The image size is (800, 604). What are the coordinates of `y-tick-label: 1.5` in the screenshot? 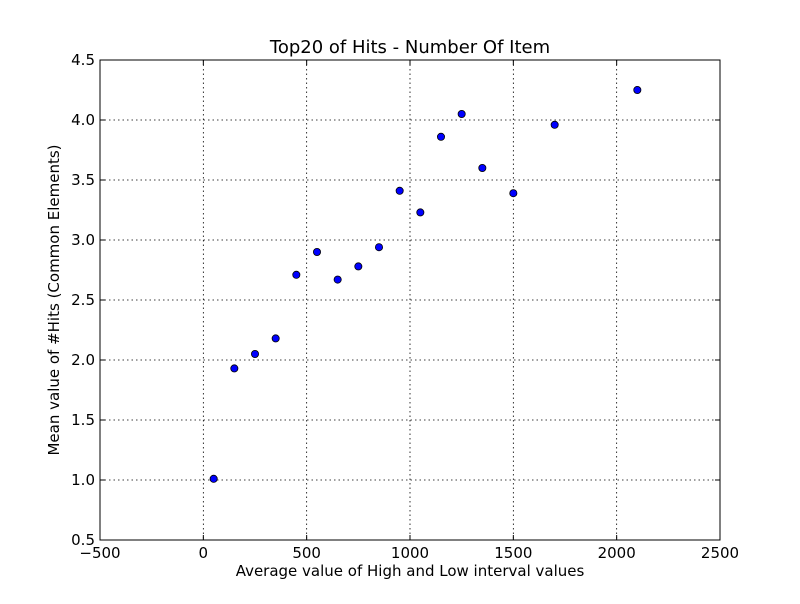 It's located at (83, 420).